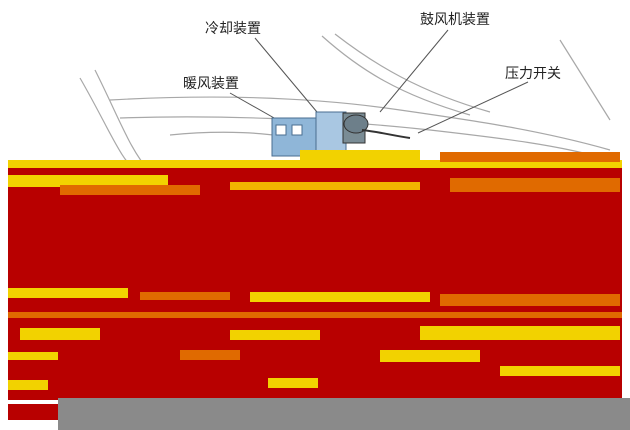  What do you see at coordinates (341, 134) in the screenshot?
I see `hvac-module` at bounding box center [341, 134].